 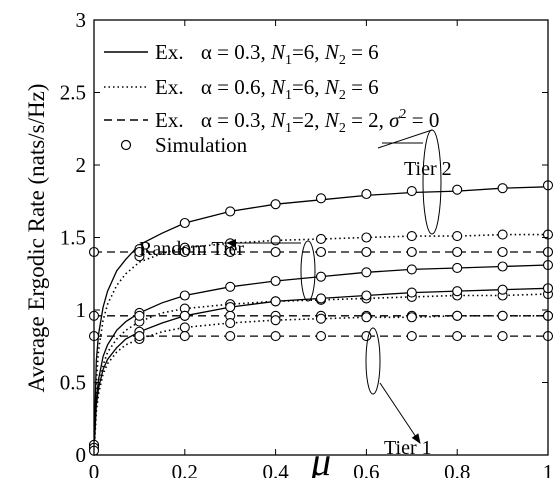 I want to click on legend-entry-4: Simulation, so click(x=201, y=145).